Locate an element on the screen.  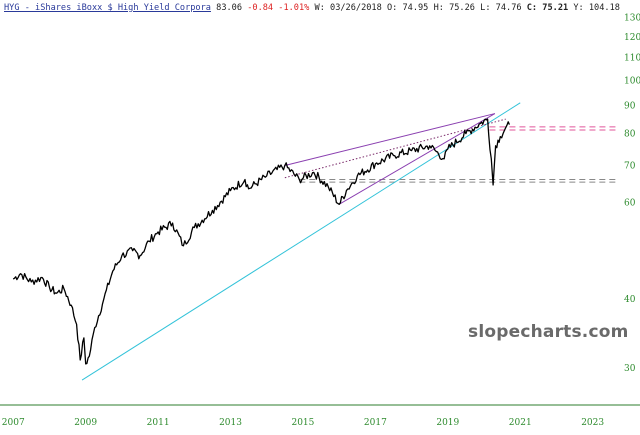
price-change: -0.84 is located at coordinates (260, 8).